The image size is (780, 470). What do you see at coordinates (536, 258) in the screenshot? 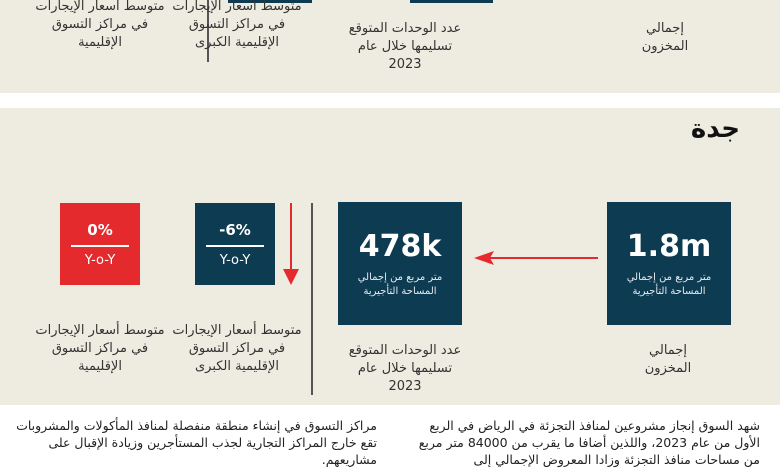
I see `arrow-left-icon` at bounding box center [536, 258].